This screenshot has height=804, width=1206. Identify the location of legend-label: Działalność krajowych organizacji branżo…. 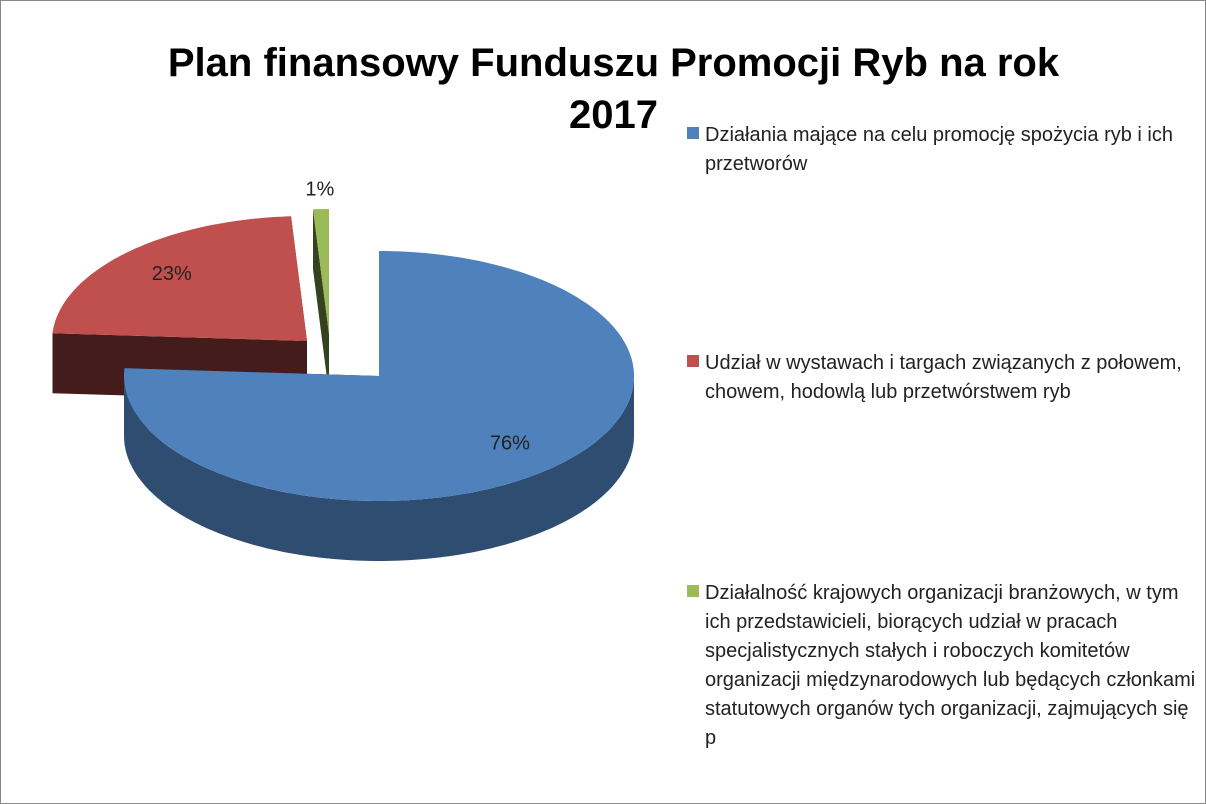
(950, 665).